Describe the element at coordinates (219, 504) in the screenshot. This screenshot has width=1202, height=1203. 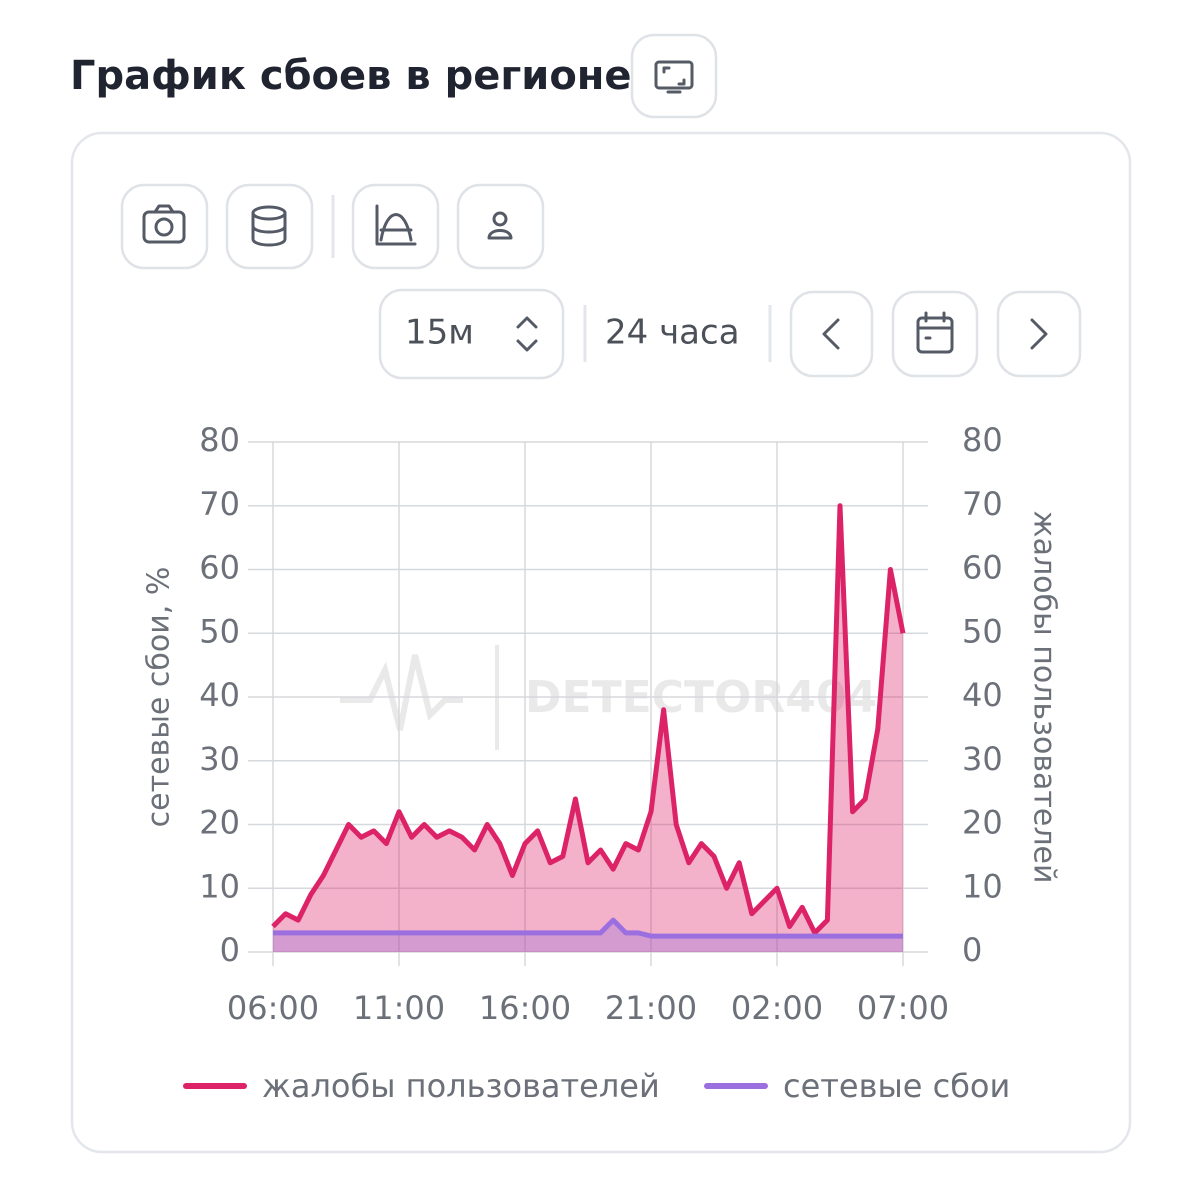
I see `y-tick-label: 70` at that location.